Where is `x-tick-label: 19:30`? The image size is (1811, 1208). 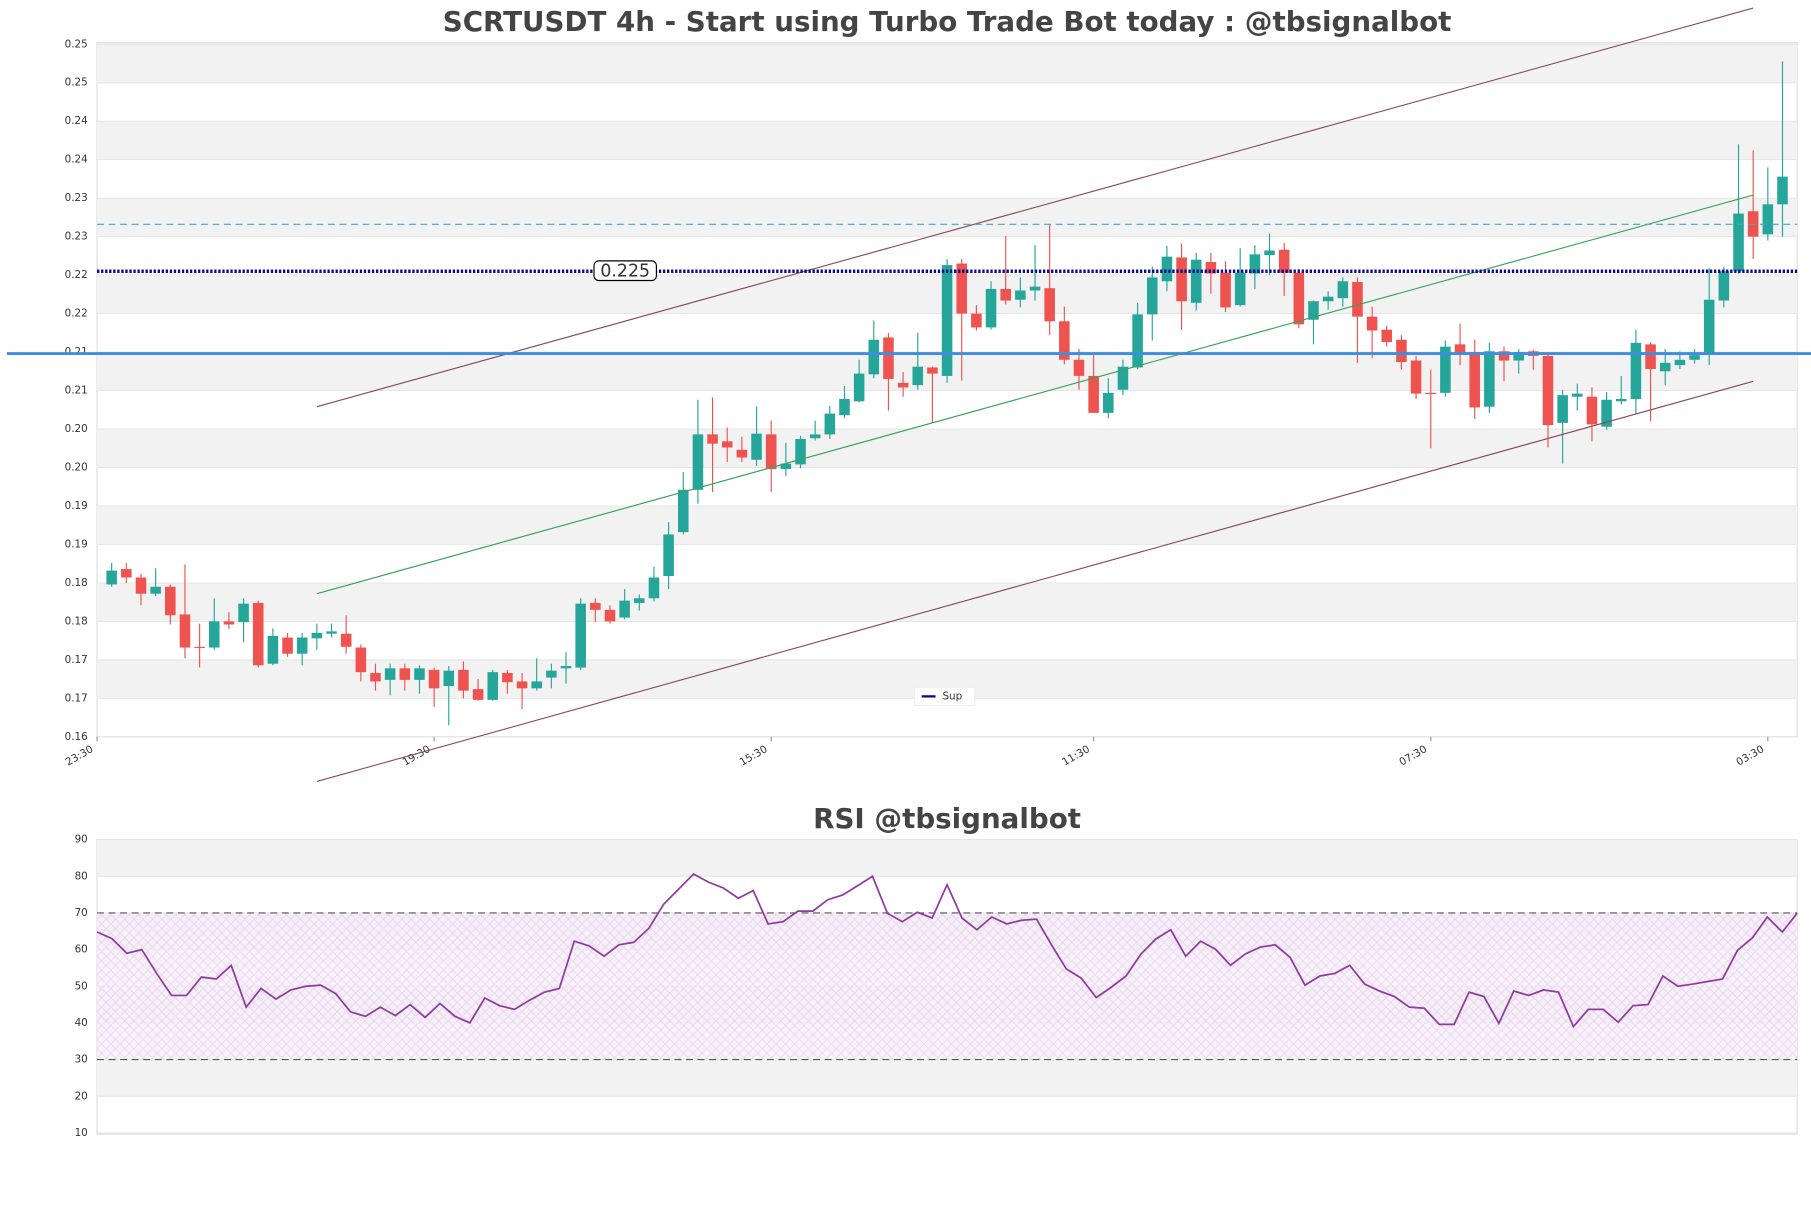
x-tick-label: 19:30 is located at coordinates (417, 755).